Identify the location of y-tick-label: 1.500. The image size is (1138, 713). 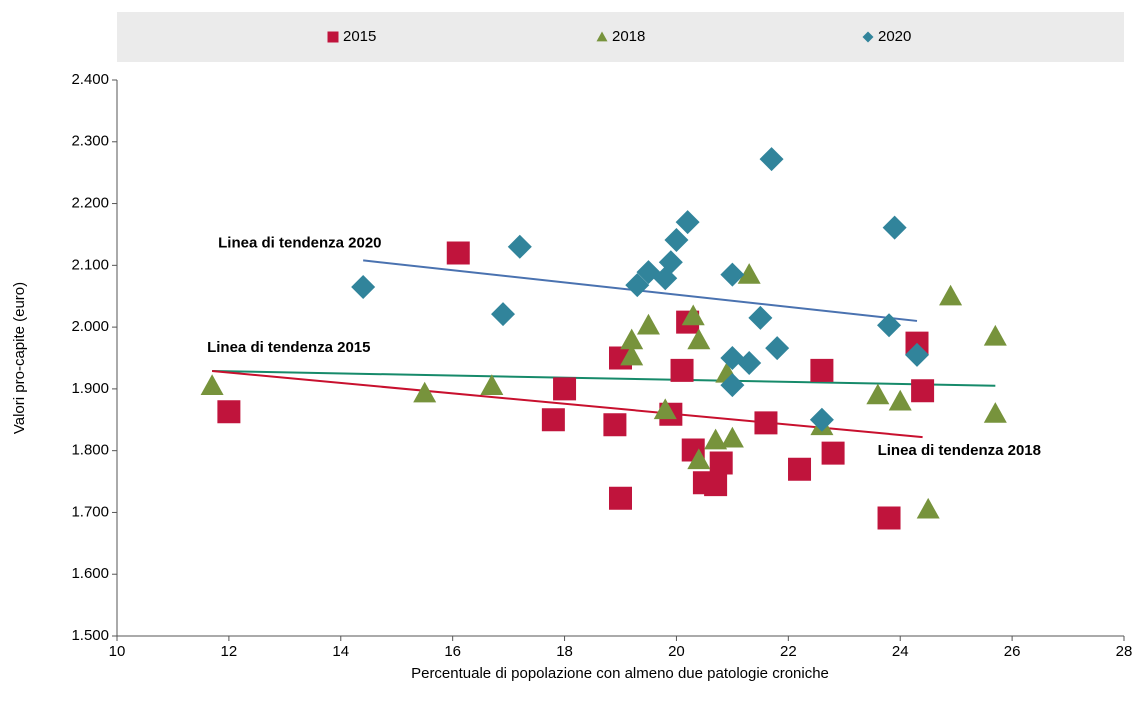
(90, 635).